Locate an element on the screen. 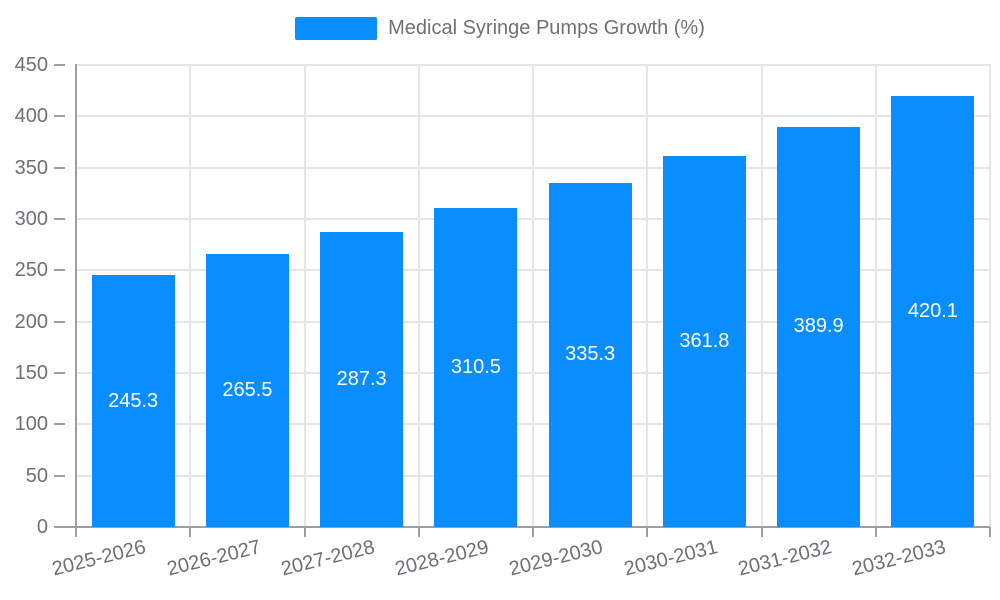 The image size is (1000, 600). x-tick-label: 2029-2030 is located at coordinates (556, 558).